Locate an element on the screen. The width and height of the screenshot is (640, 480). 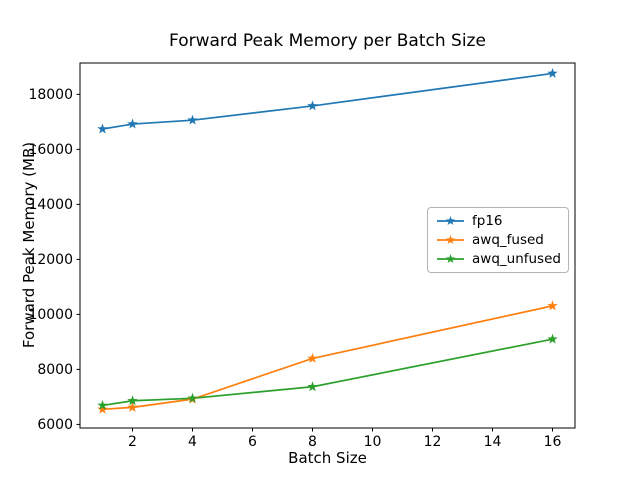
x-tick-label: 12 is located at coordinates (433, 442).